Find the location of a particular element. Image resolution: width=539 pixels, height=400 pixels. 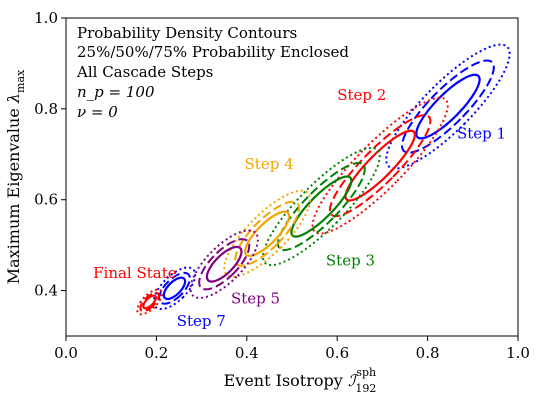

step-label: Step 5 is located at coordinates (255, 298).